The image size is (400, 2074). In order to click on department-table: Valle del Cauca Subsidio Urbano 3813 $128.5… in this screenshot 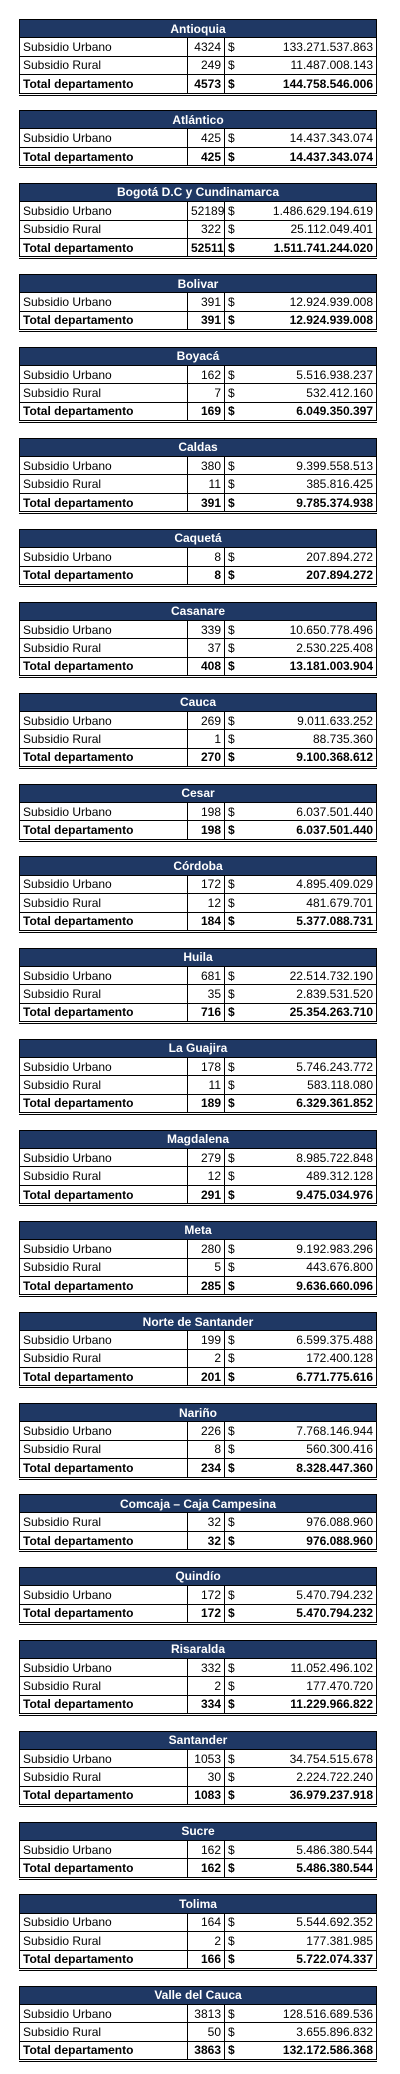, I will do `click(198, 2024)`.